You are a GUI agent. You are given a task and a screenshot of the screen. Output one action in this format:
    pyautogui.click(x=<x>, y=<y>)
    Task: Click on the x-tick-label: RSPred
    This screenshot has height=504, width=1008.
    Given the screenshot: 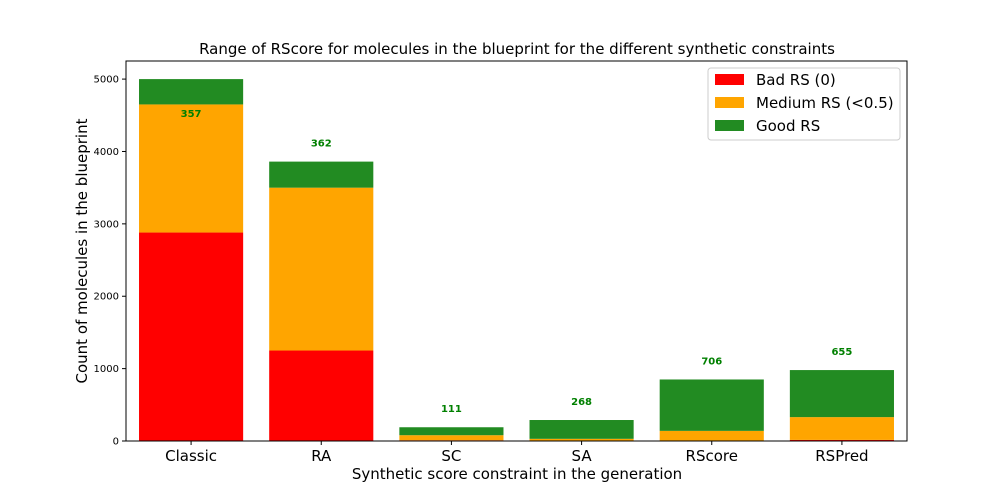 What is the action you would take?
    pyautogui.click(x=841, y=456)
    